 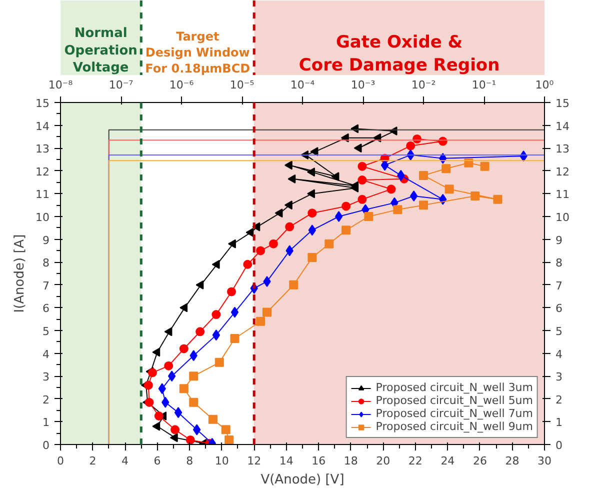 What do you see at coordinates (46, 285) in the screenshot?
I see `y-tick-label: 7` at bounding box center [46, 285].